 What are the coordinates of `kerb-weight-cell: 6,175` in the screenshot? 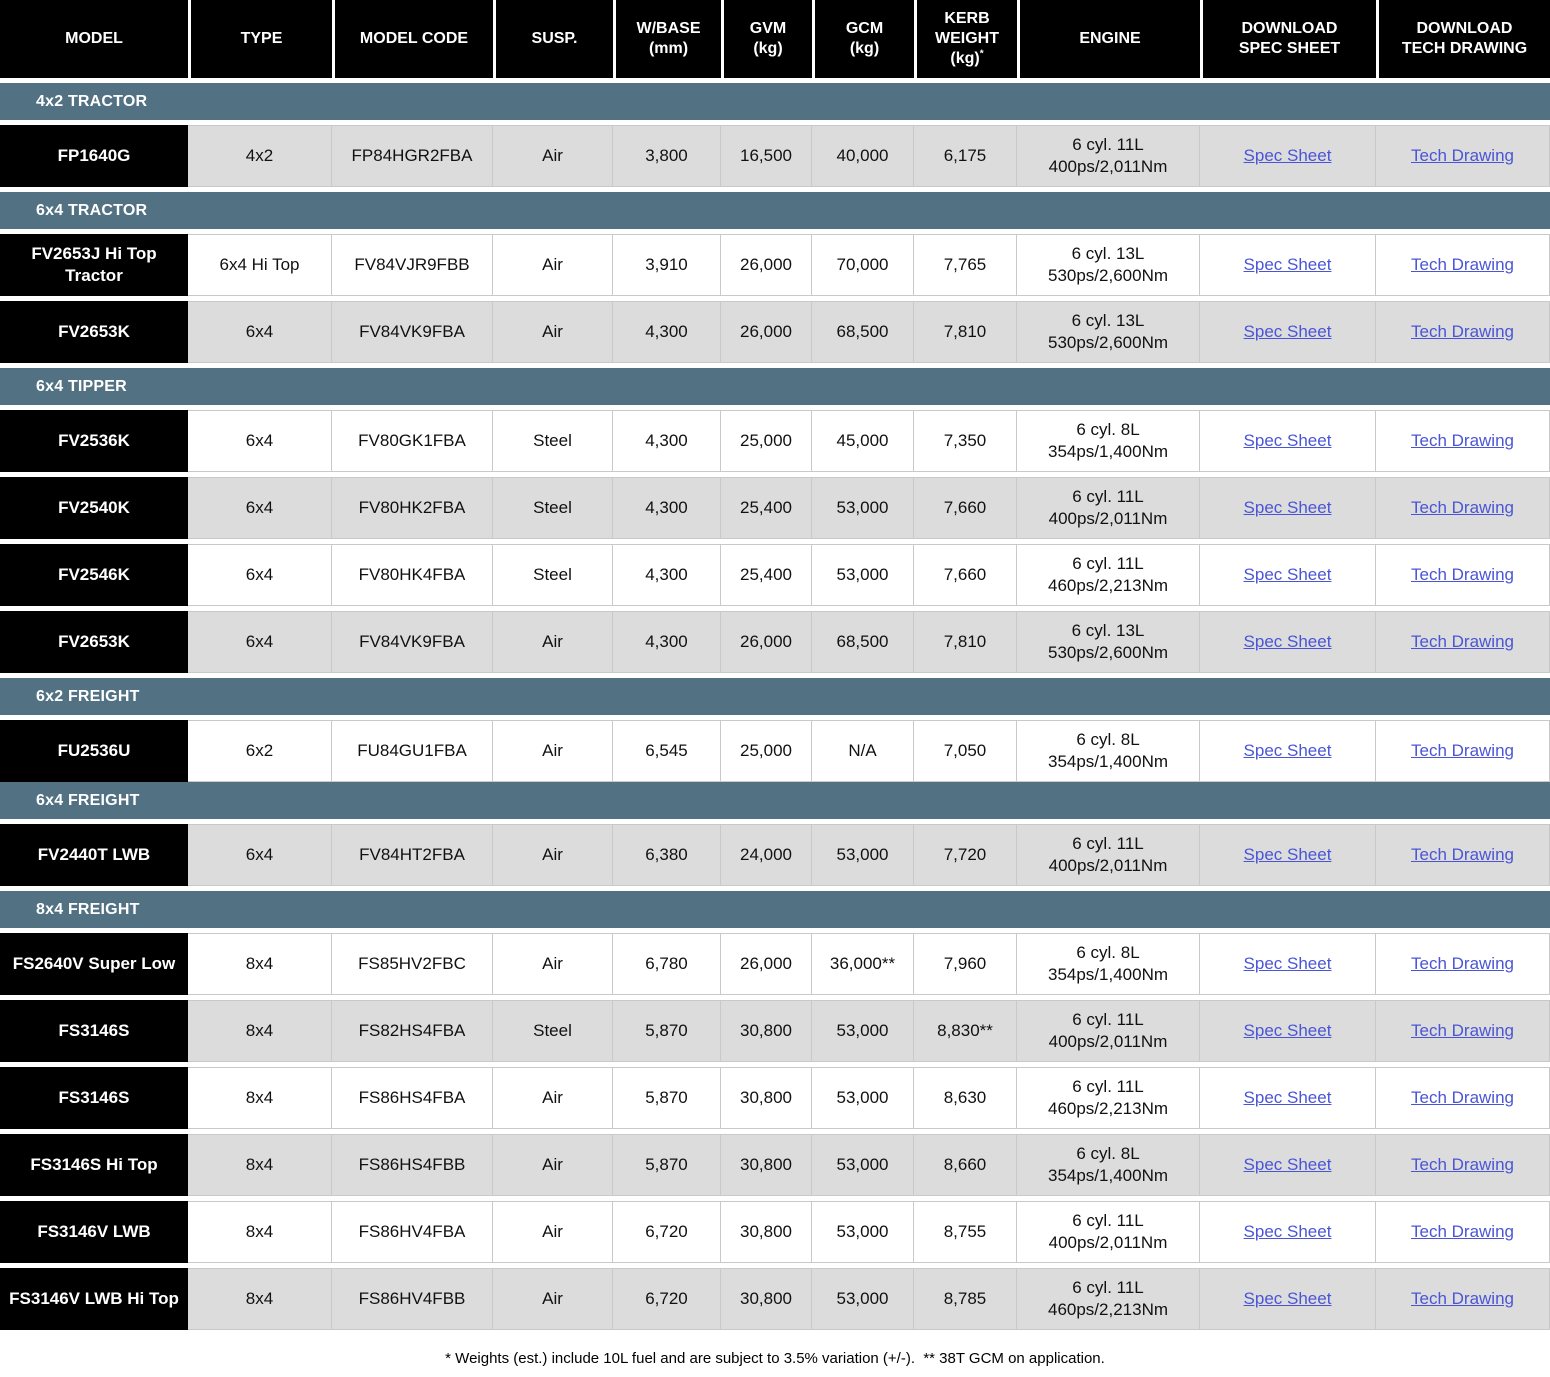 It's located at (965, 156).